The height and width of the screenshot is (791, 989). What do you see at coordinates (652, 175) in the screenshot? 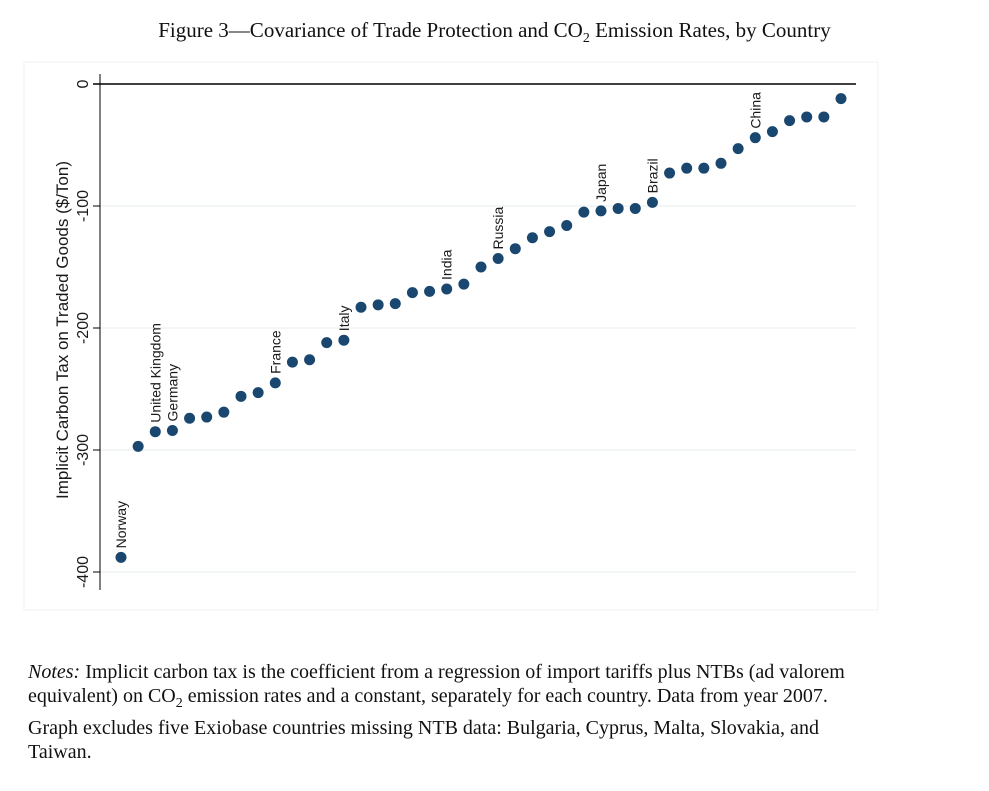
I see `point-label: Brazil` at bounding box center [652, 175].